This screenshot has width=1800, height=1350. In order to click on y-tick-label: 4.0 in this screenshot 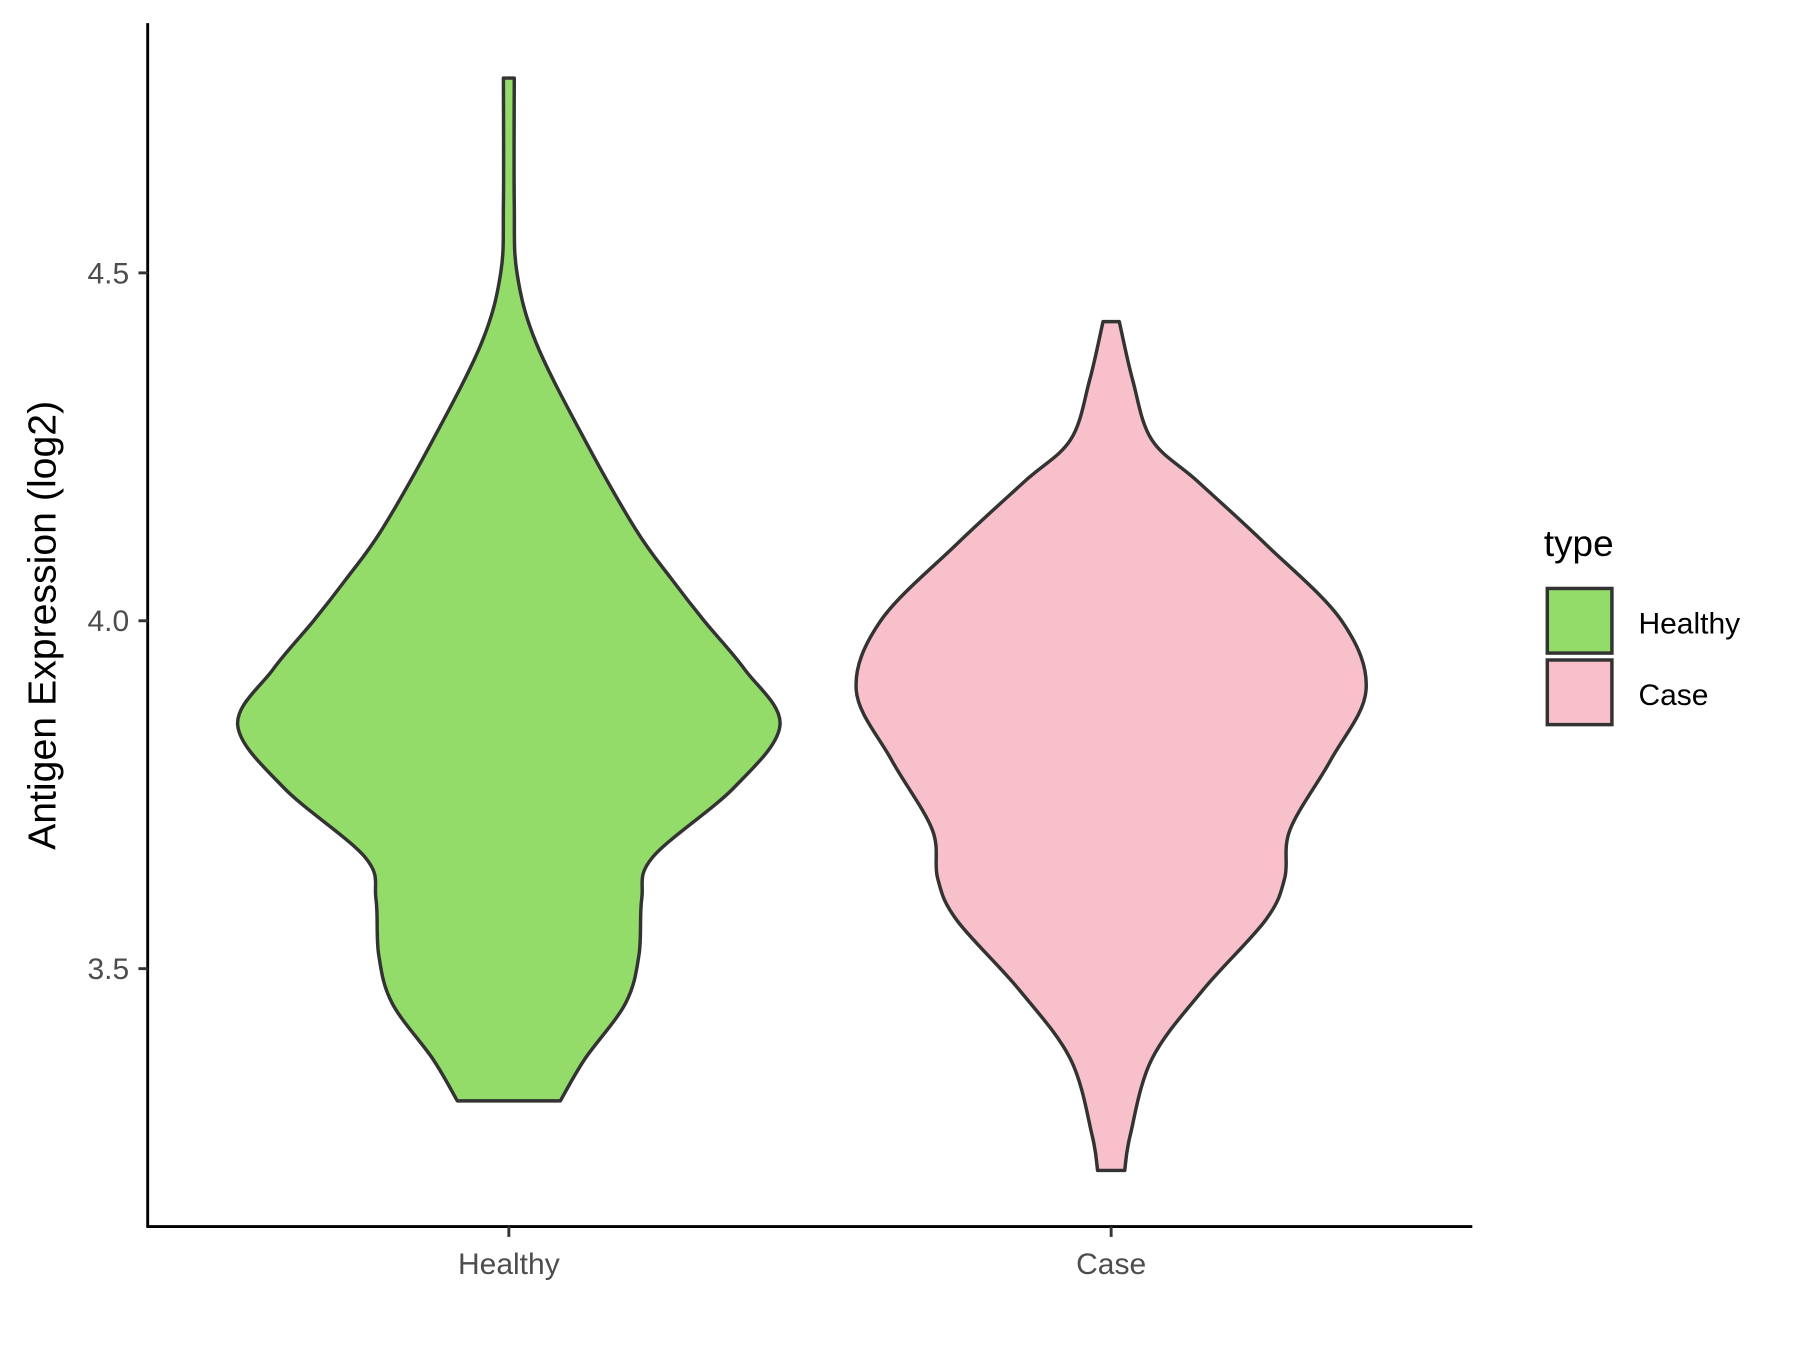, I will do `click(109, 621)`.